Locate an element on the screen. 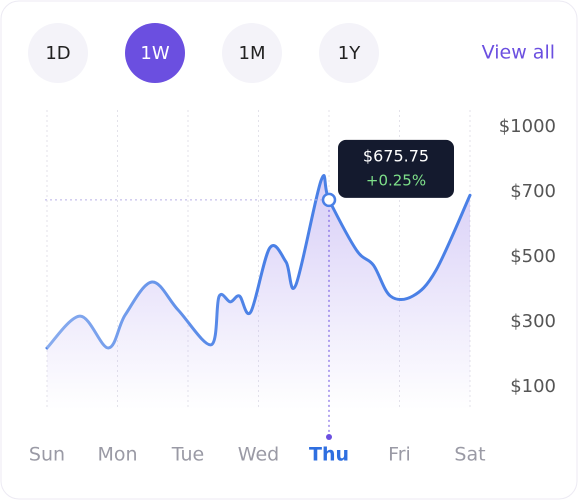 This screenshot has width=578, height=500. y-tick-label: $1000 is located at coordinates (527, 126).